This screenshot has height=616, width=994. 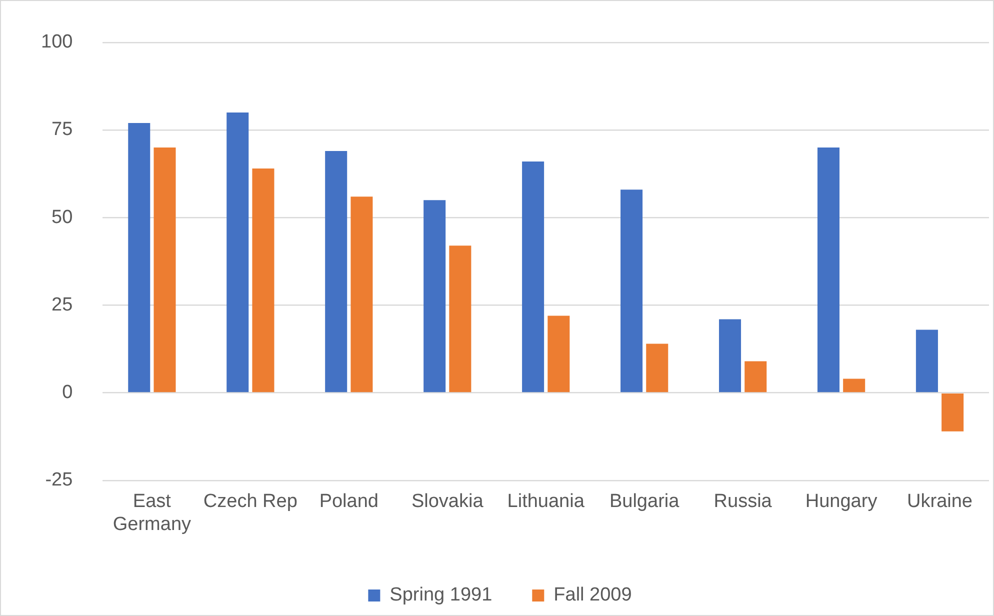 What do you see at coordinates (447, 501) in the screenshot?
I see `x-tick-label: Slovakia` at bounding box center [447, 501].